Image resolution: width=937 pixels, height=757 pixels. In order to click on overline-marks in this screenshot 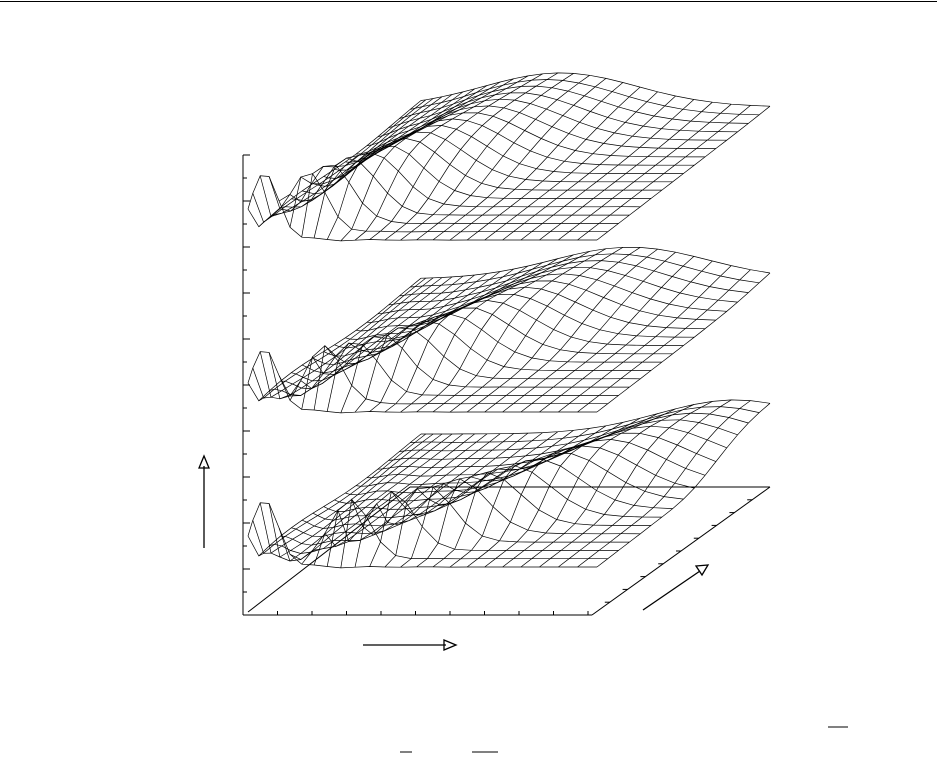, I will do `click(624, 739)`.